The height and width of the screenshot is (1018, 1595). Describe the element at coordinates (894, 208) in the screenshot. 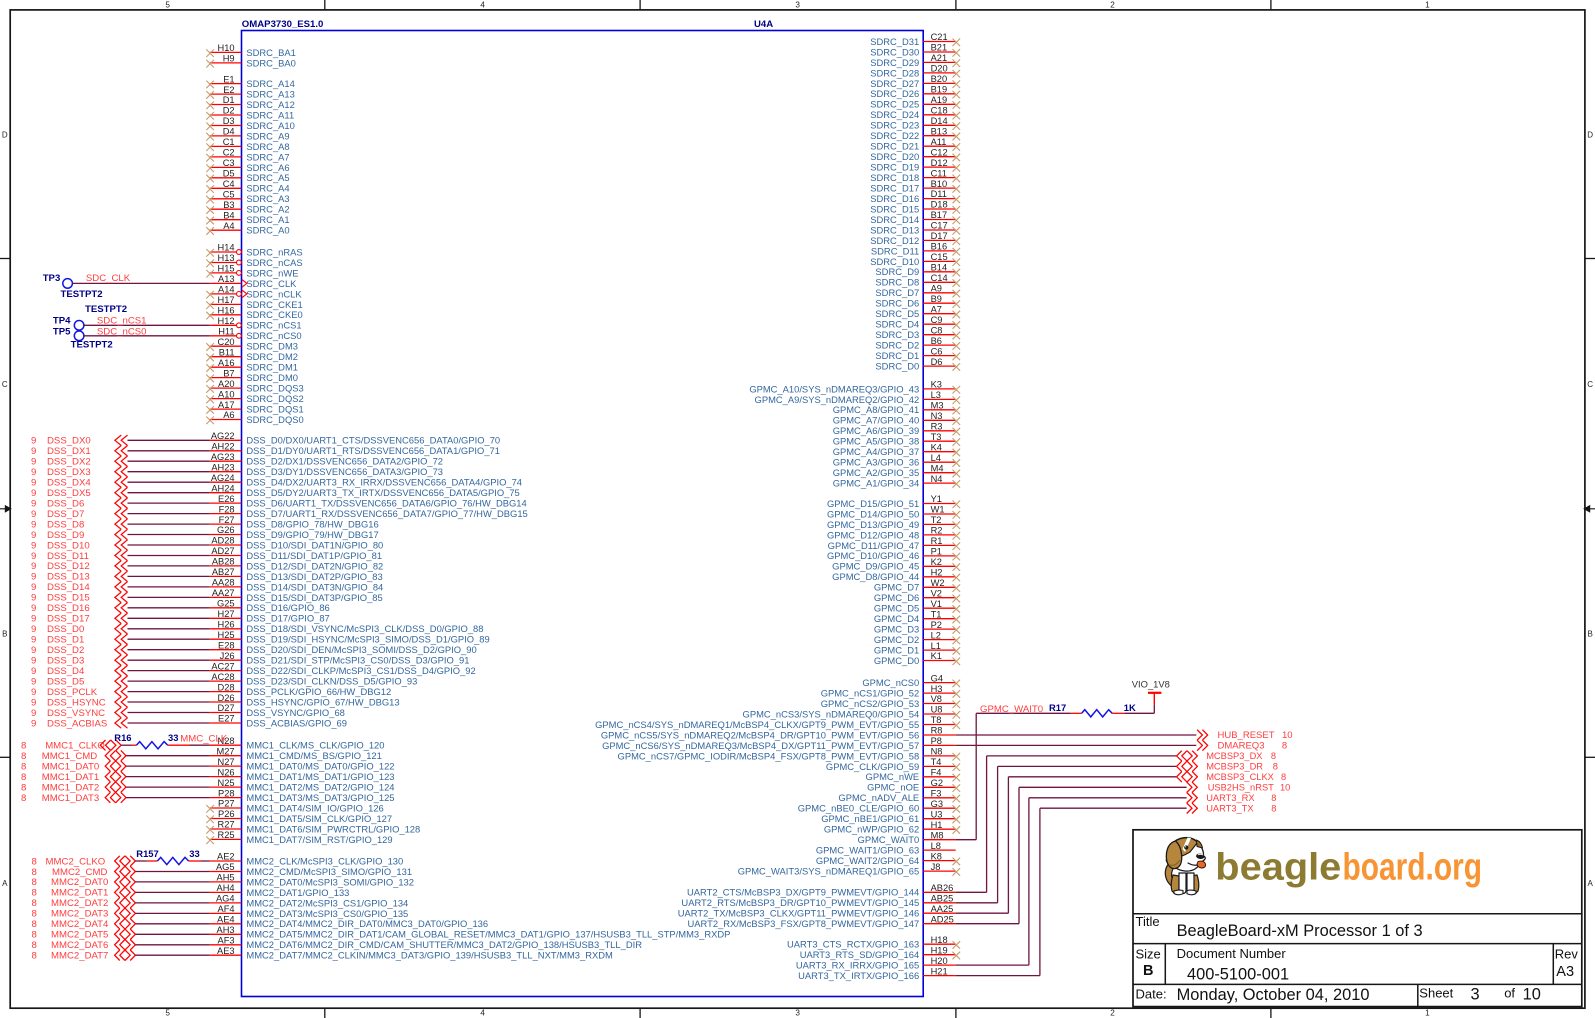

I see `svg-text: SDRC_D15` at that location.